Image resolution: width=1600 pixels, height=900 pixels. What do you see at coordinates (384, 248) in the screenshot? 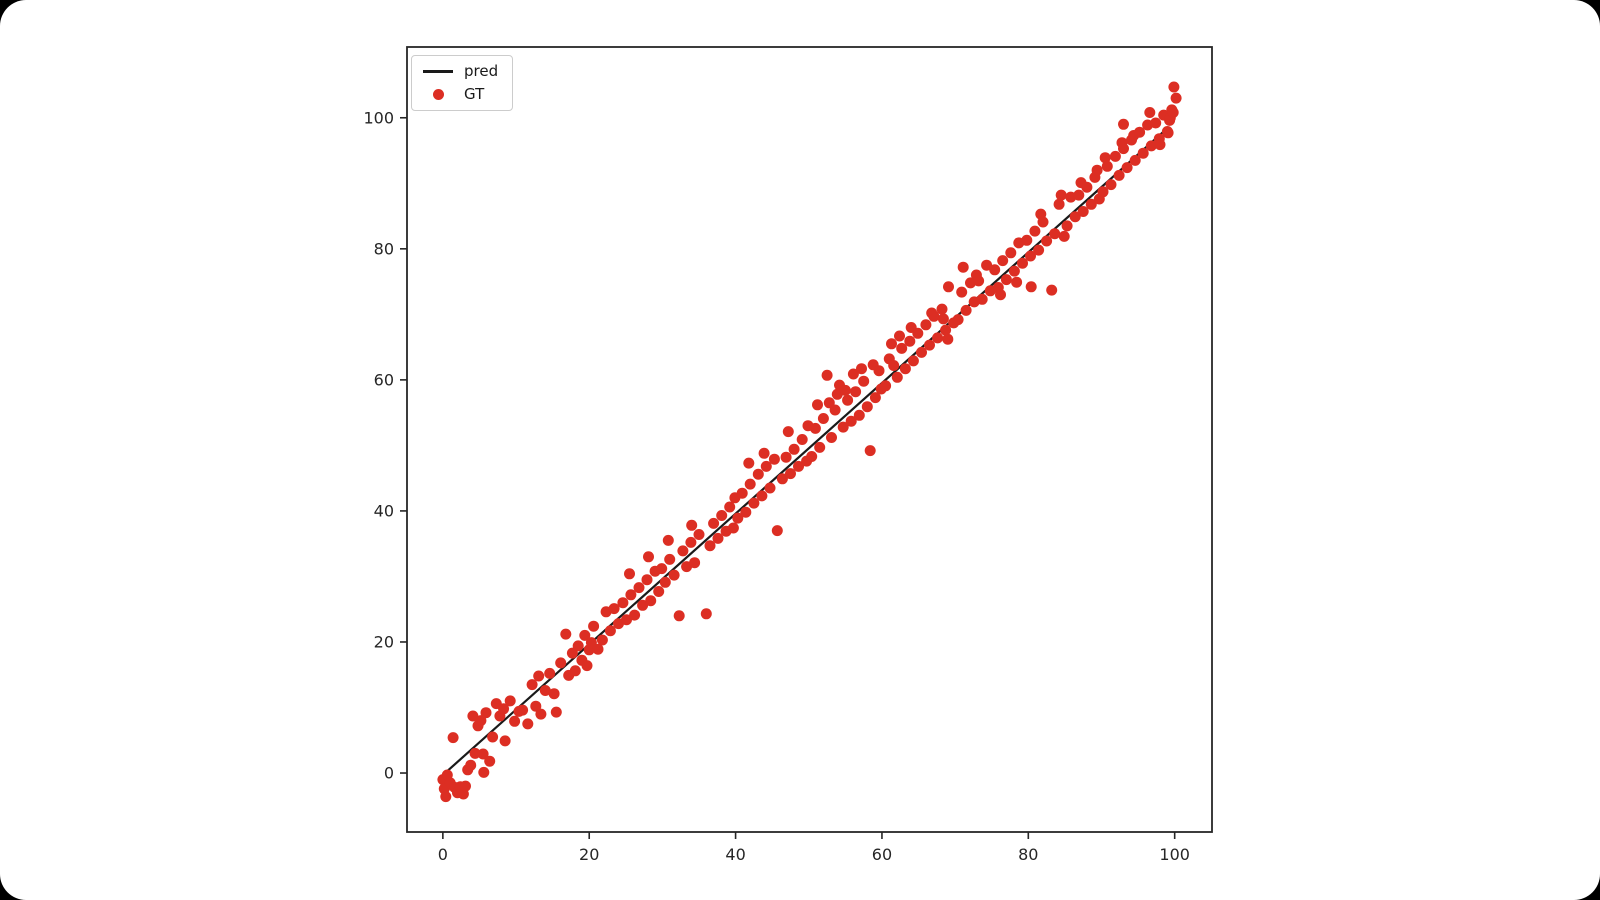
I see `y-tick-label: 80` at bounding box center [384, 248].